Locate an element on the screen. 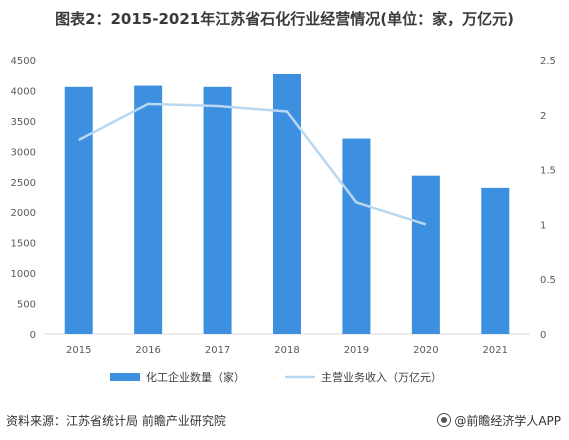 The height and width of the screenshot is (440, 569). bar-2018 is located at coordinates (287, 204).